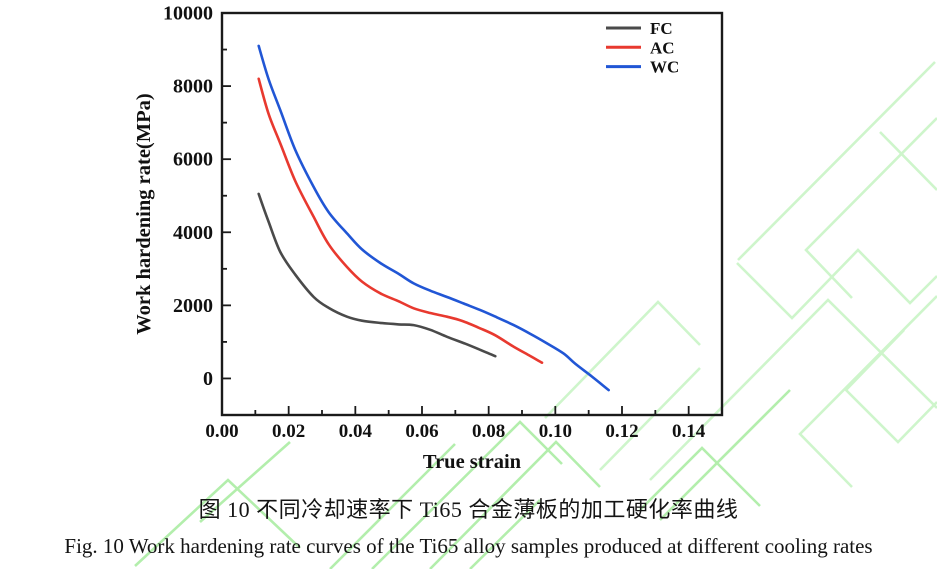 The width and height of the screenshot is (937, 569). I want to click on x-tick-label: 0.04, so click(356, 431).